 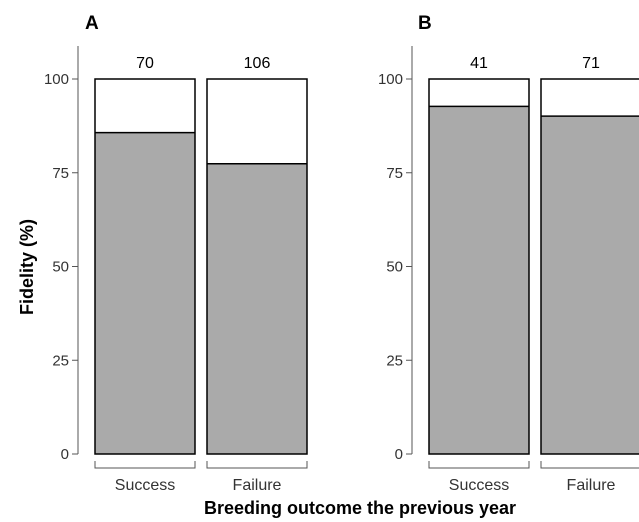 I want to click on panel-b-y-tick-label: 0, so click(x=399, y=454).